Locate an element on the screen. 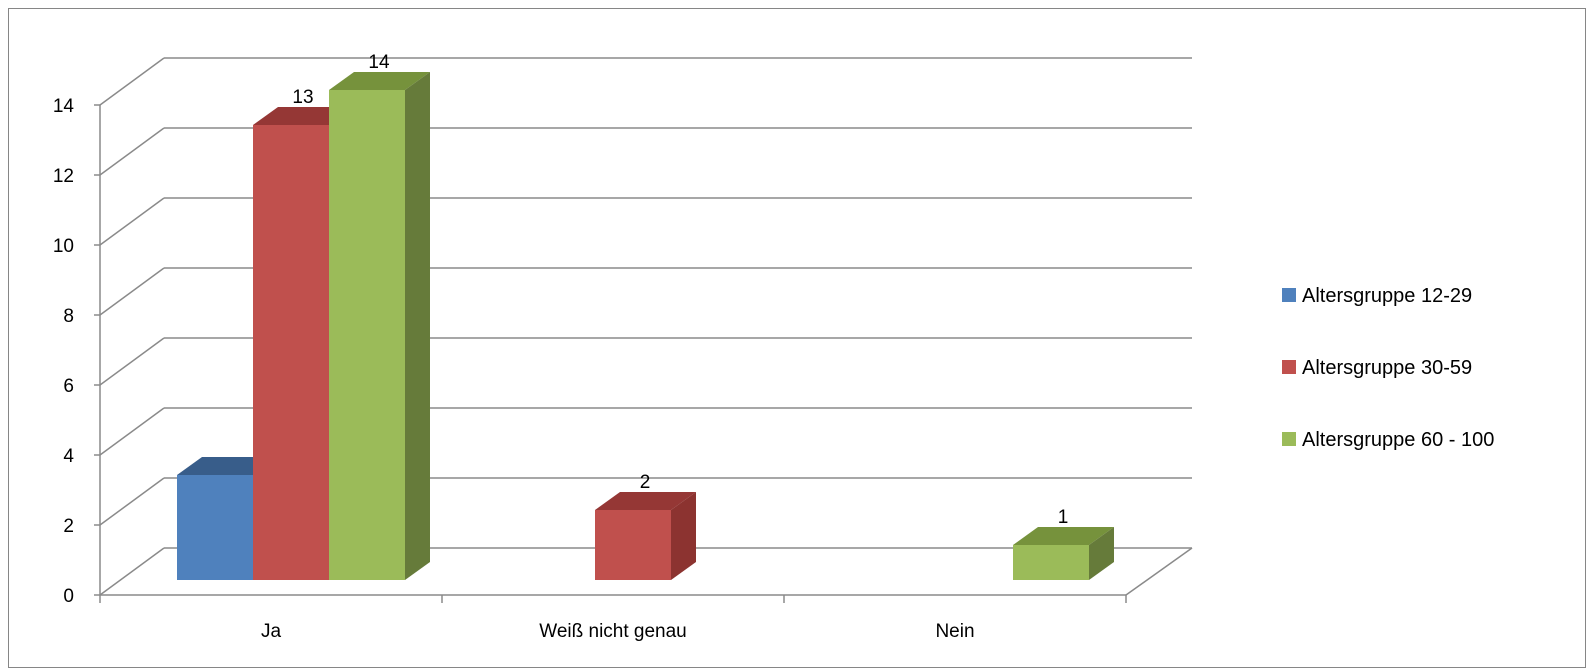  data-label: 14 is located at coordinates (379, 62).